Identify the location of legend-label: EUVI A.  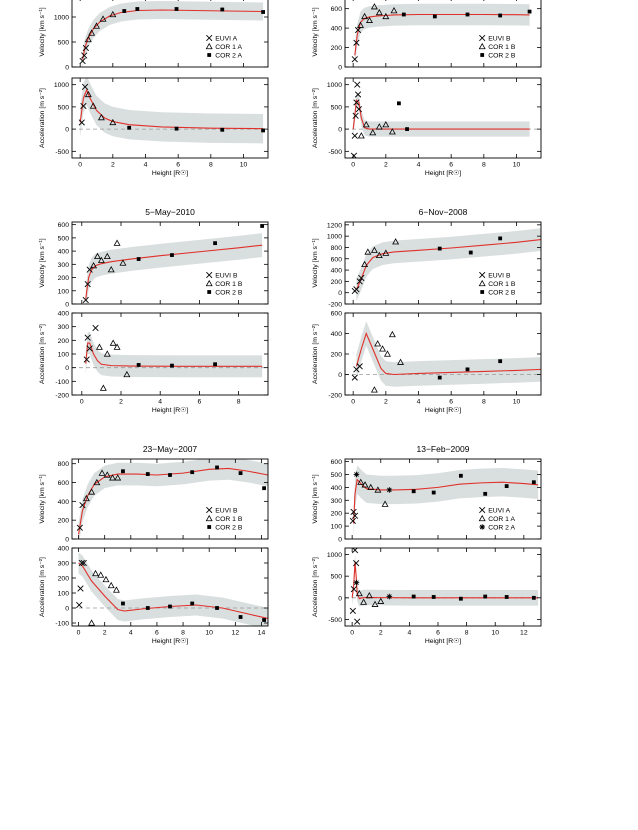
(499, 511).